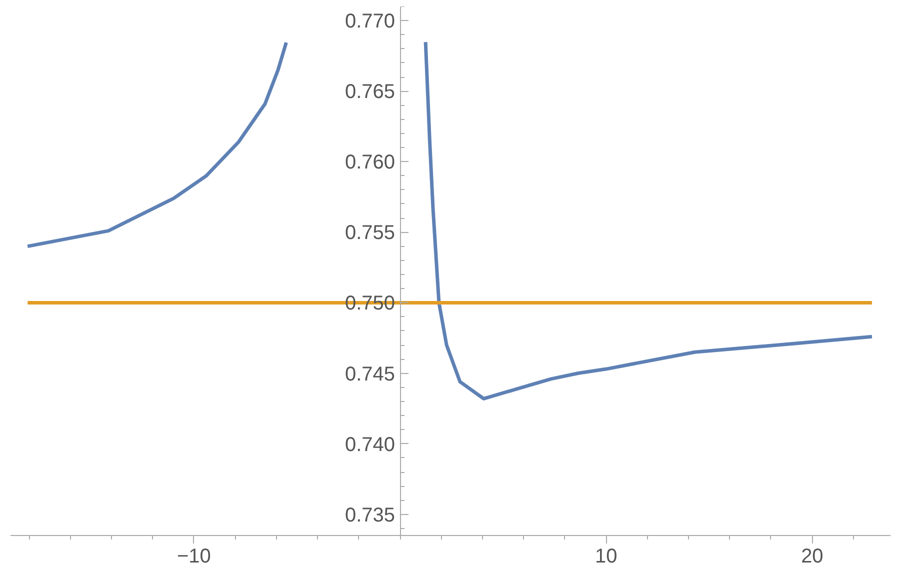 This screenshot has height=580, width=900. I want to click on y-tick-label: 0.770, so click(370, 21).